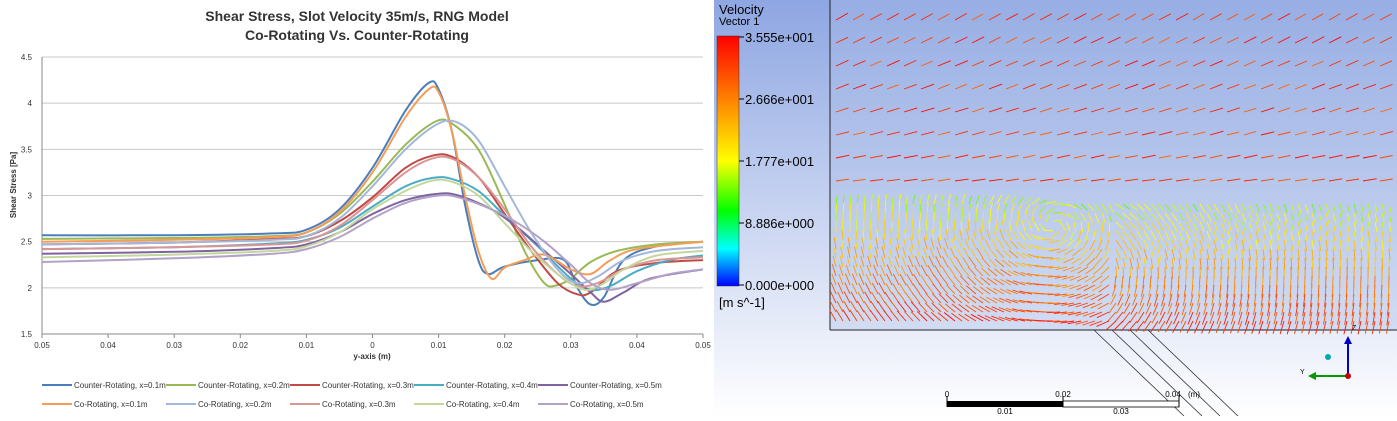 The height and width of the screenshot is (421, 1397). I want to click on color-bar-tick-label: 3.555e+001, so click(779, 37).